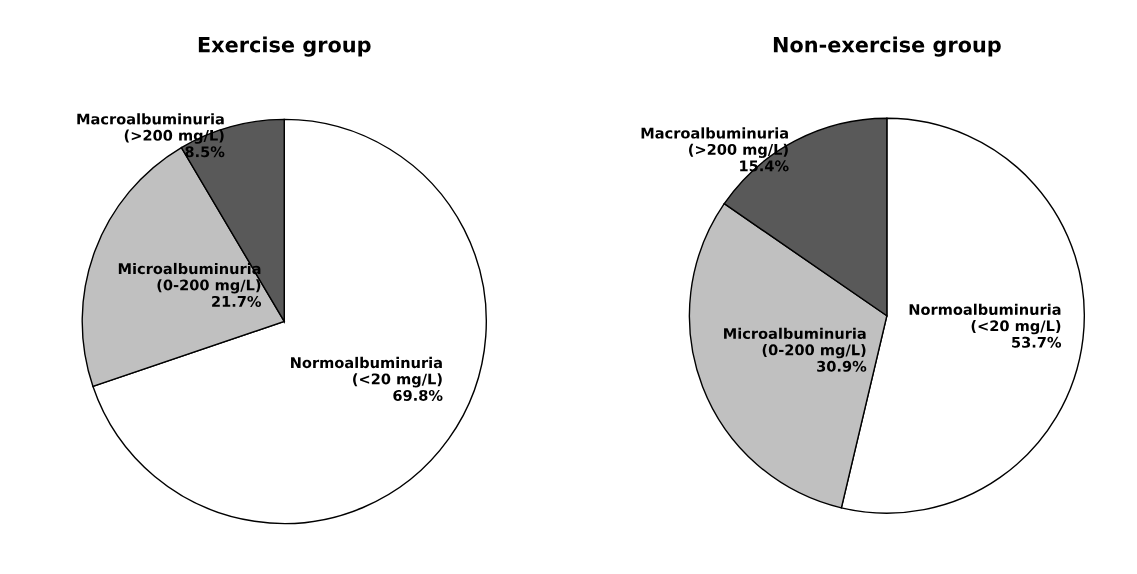 Image resolution: width=1137 pixels, height=574 pixels. What do you see at coordinates (842, 366) in the screenshot?
I see `data-label: 30.9%` at bounding box center [842, 366].